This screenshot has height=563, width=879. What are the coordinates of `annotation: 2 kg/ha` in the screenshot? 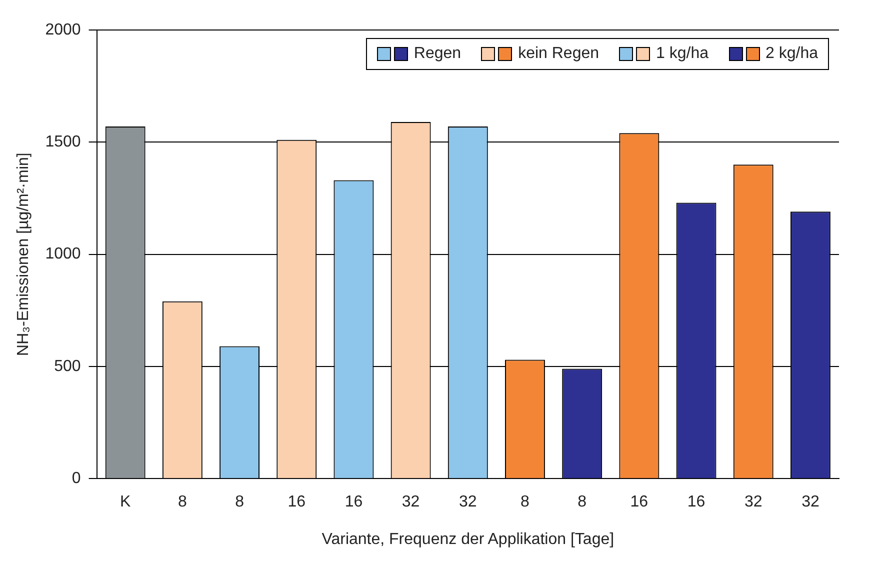 It's located at (792, 54).